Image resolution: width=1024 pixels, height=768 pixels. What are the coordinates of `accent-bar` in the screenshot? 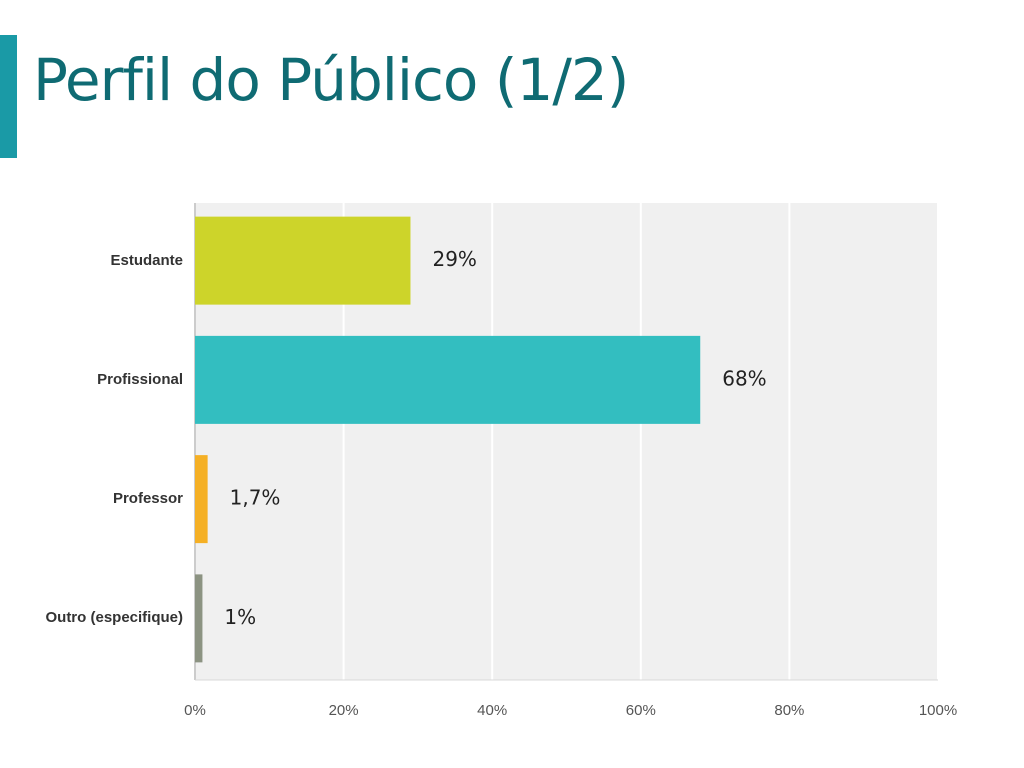 It's located at (8, 96).